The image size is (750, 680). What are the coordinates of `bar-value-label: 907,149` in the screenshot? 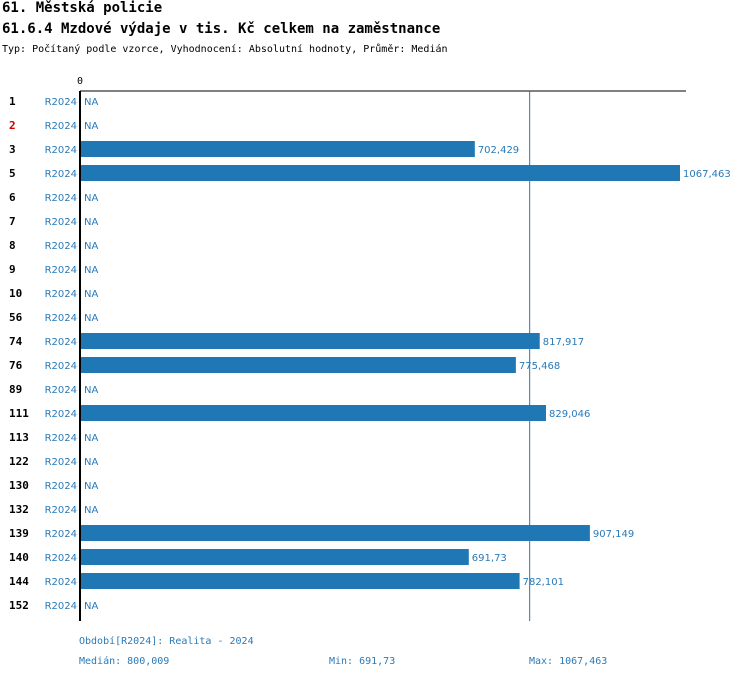 It's located at (613, 534).